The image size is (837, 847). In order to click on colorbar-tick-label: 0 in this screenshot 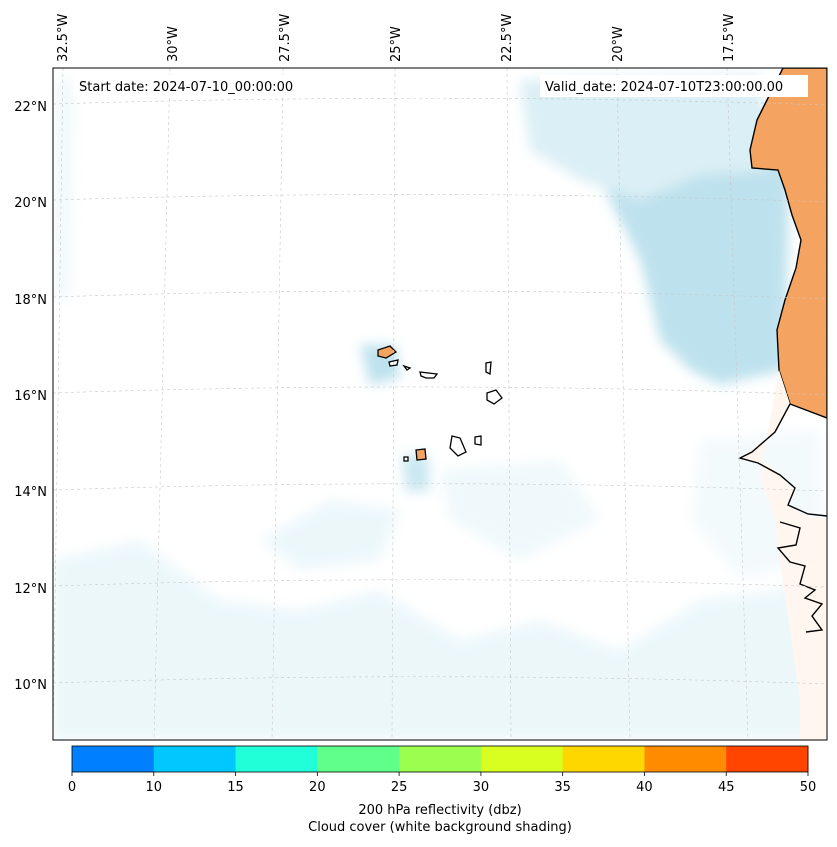, I will do `click(72, 787)`.